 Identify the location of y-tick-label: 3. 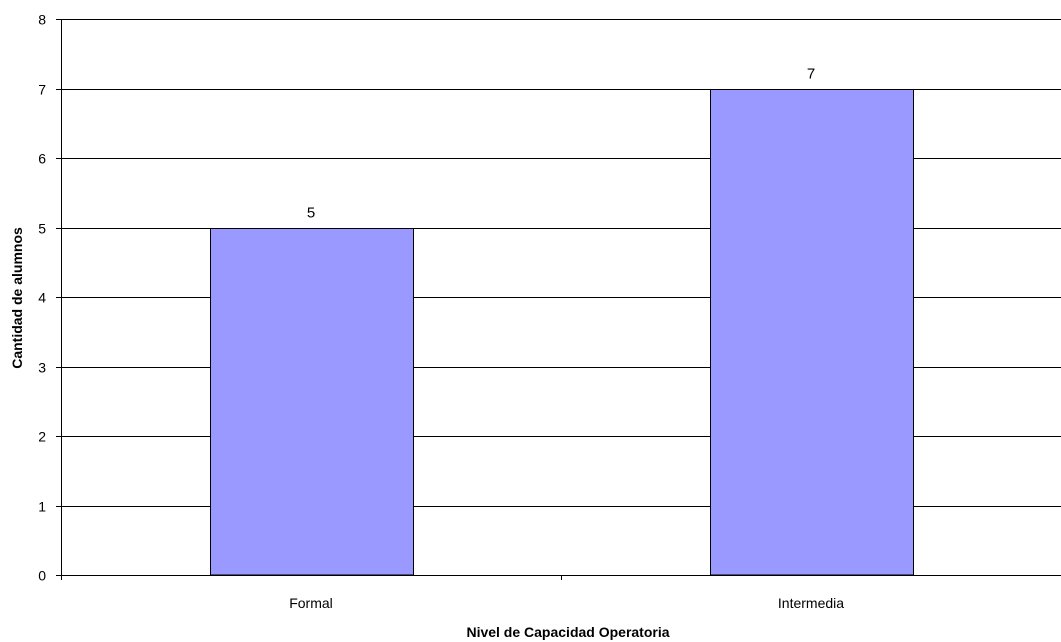
(42, 368).